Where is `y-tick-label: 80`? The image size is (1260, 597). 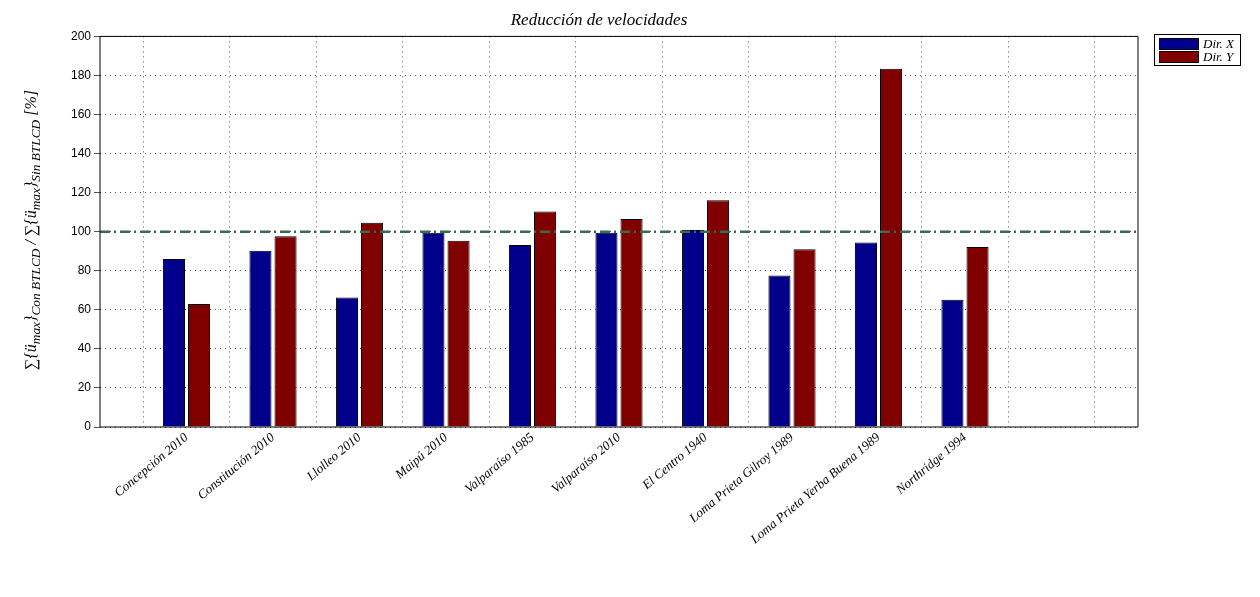 y-tick-label: 80 is located at coordinates (84, 270).